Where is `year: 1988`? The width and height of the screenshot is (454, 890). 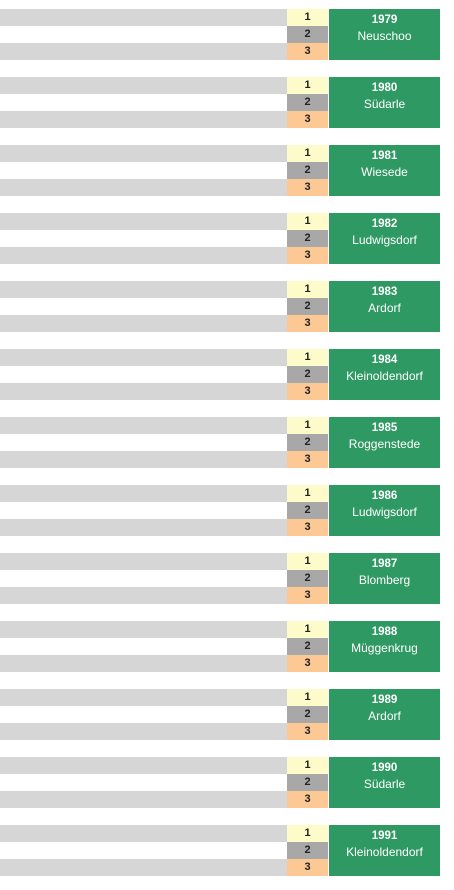 year: 1988 is located at coordinates (384, 632).